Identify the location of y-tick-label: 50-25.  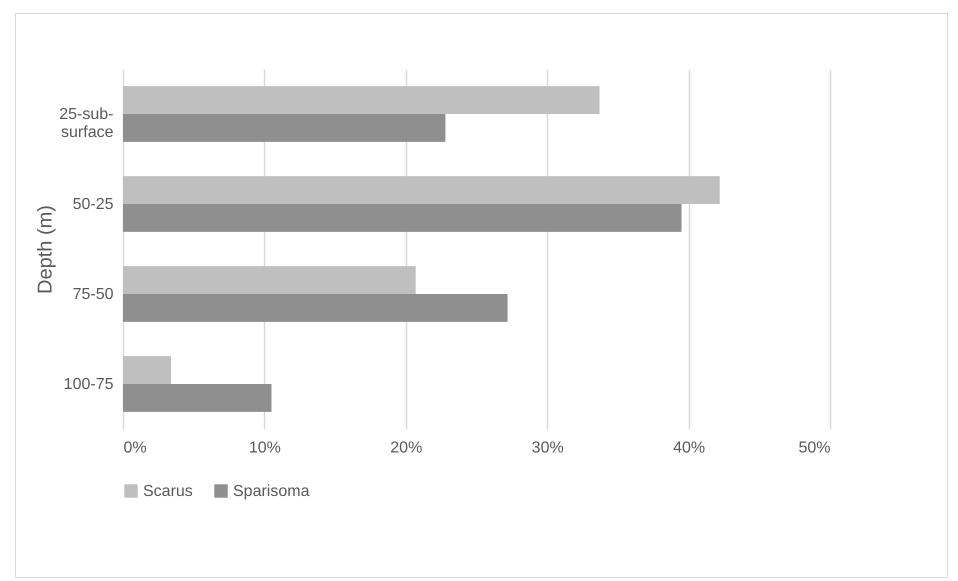
(93, 204).